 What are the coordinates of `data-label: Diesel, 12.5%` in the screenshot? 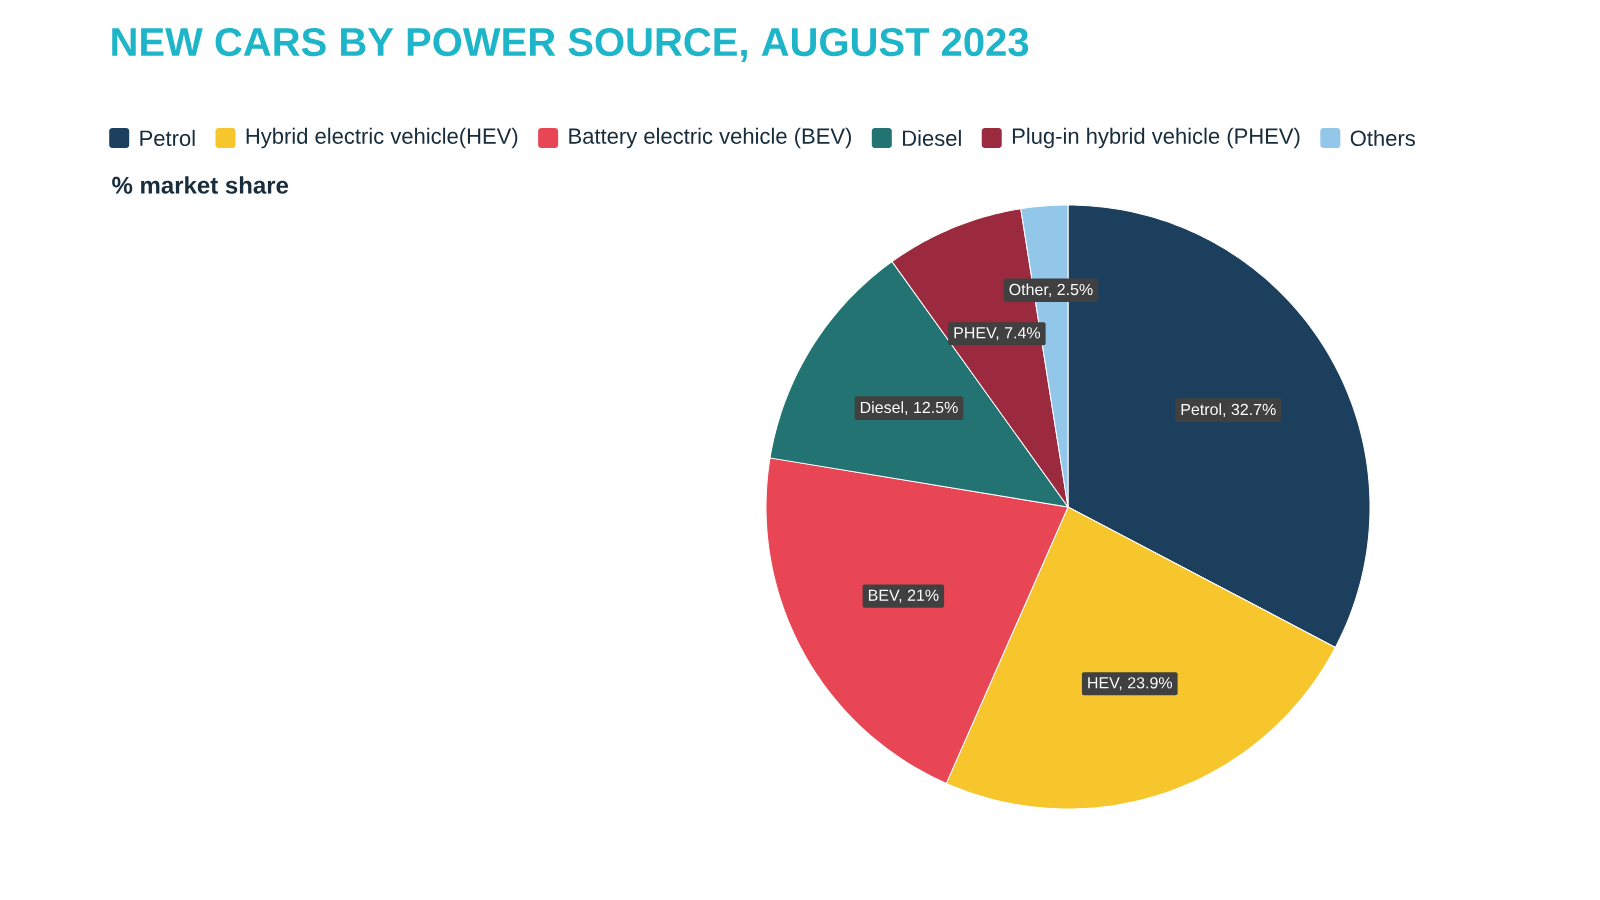 It's located at (909, 408).